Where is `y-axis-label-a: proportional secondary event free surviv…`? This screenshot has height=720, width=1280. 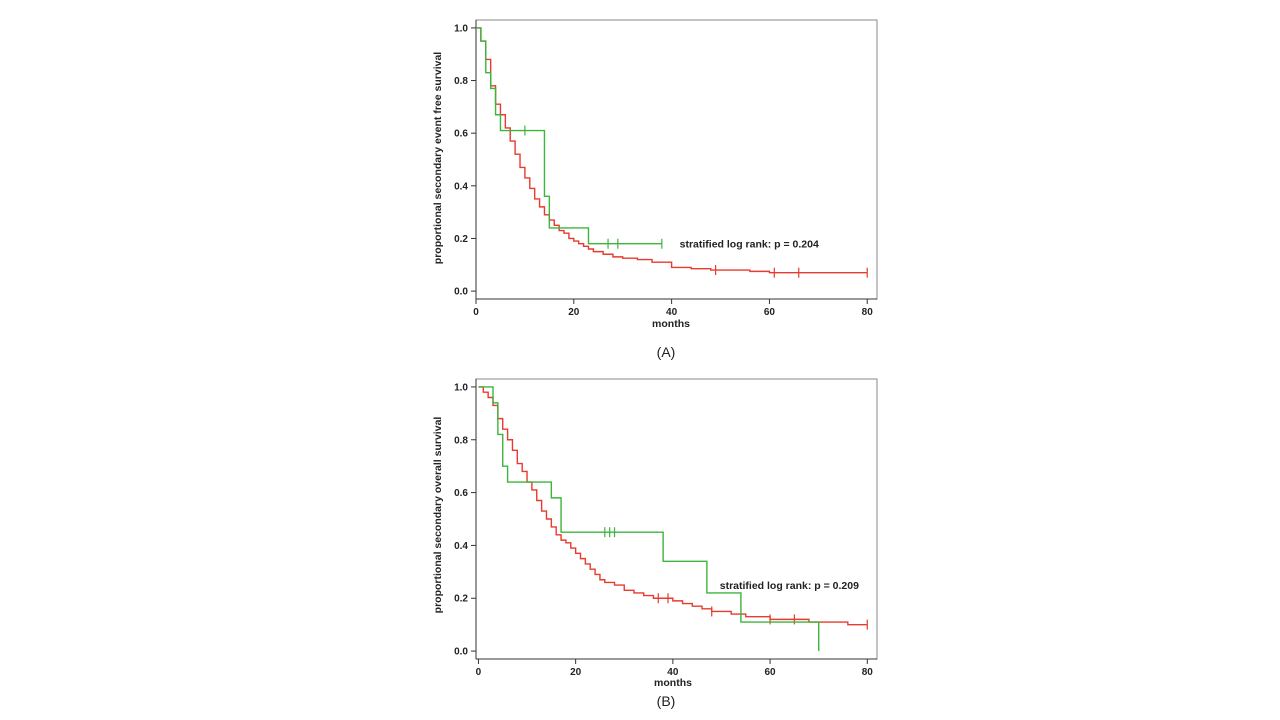
y-axis-label-a: proportional secondary event free surviv… is located at coordinates (438, 158).